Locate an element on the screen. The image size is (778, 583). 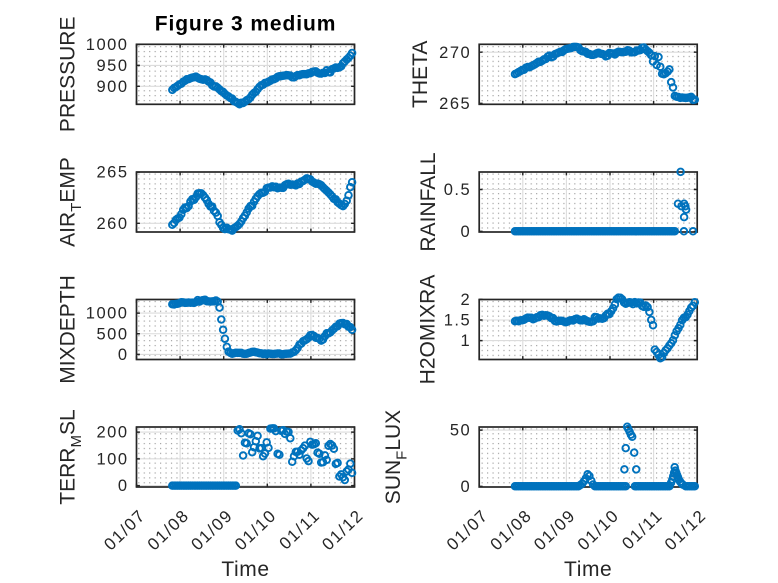
svg-text: 0.5 is located at coordinates (457, 190).